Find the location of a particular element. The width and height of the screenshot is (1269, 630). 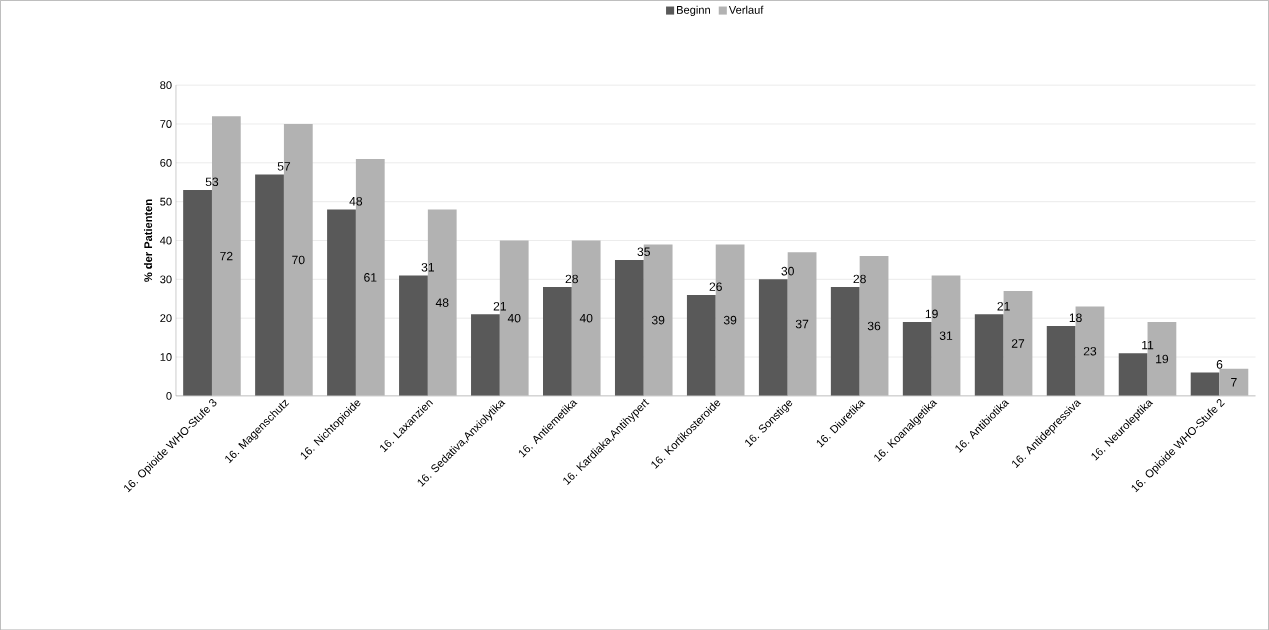

data-label: 70 is located at coordinates (298, 260).